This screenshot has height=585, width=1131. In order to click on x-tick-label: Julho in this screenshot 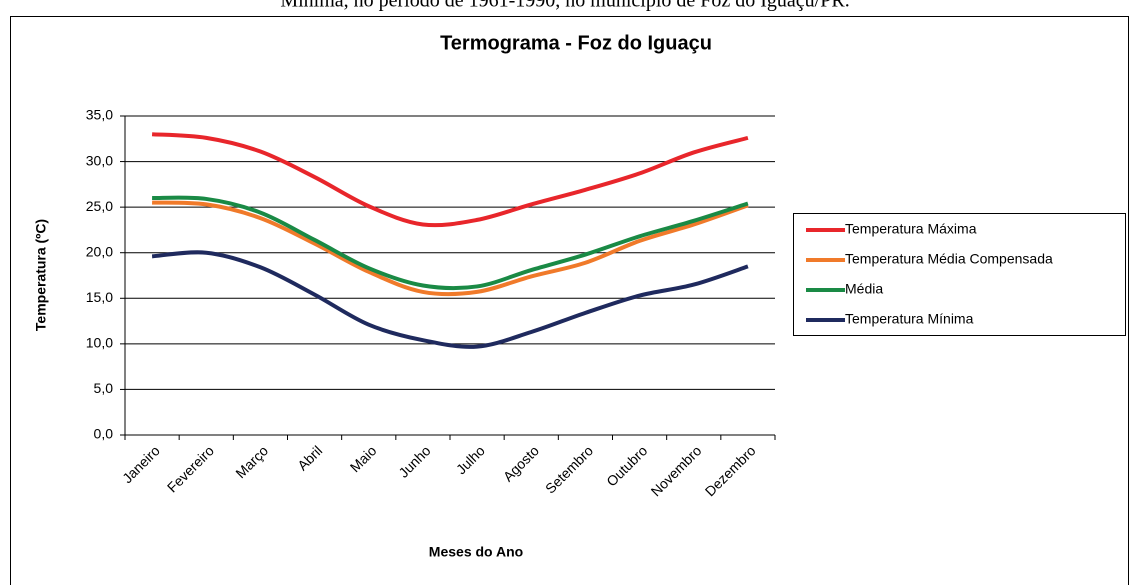, I will do `click(470, 459)`.